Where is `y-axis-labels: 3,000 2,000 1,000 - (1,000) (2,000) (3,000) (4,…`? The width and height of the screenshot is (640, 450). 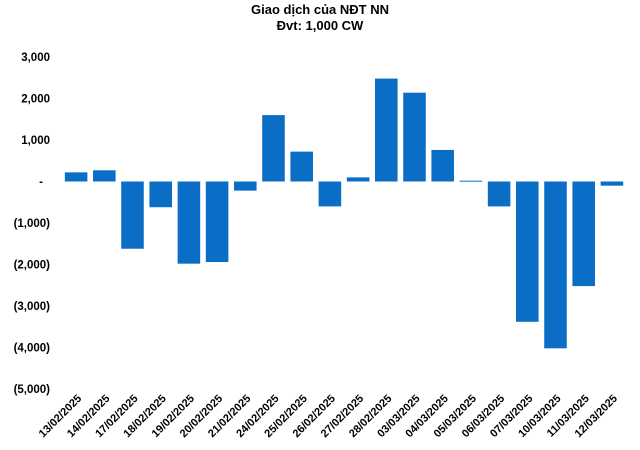 y-axis-labels: 3,000 2,000 1,000 - (1,000) (2,000) (3,000) (4,… is located at coordinates (32, 224).